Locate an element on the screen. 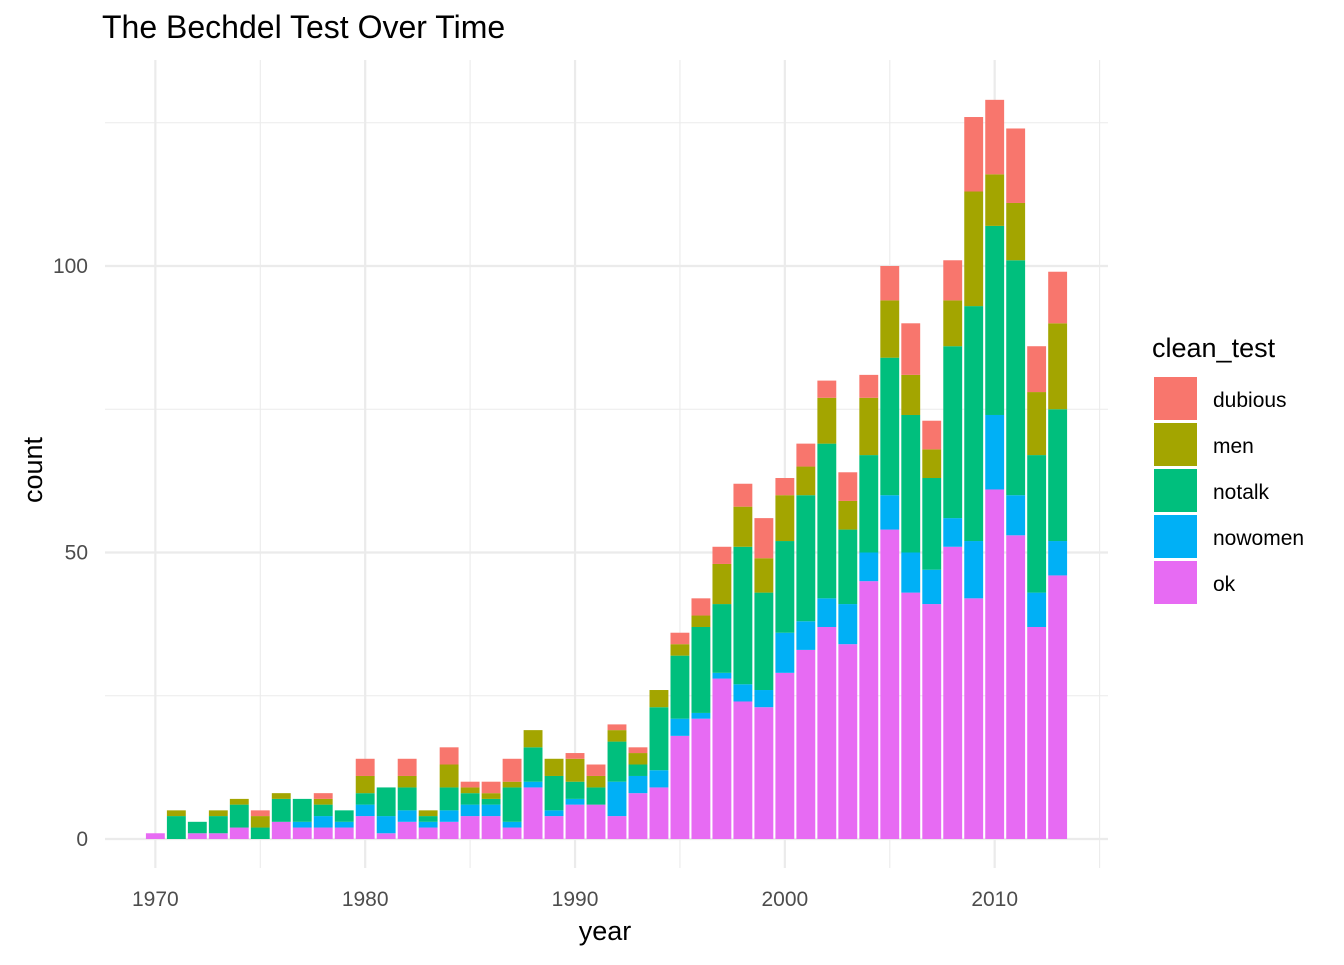 The image size is (1344, 965). legend-label-nowomen: nowomen is located at coordinates (1258, 538).